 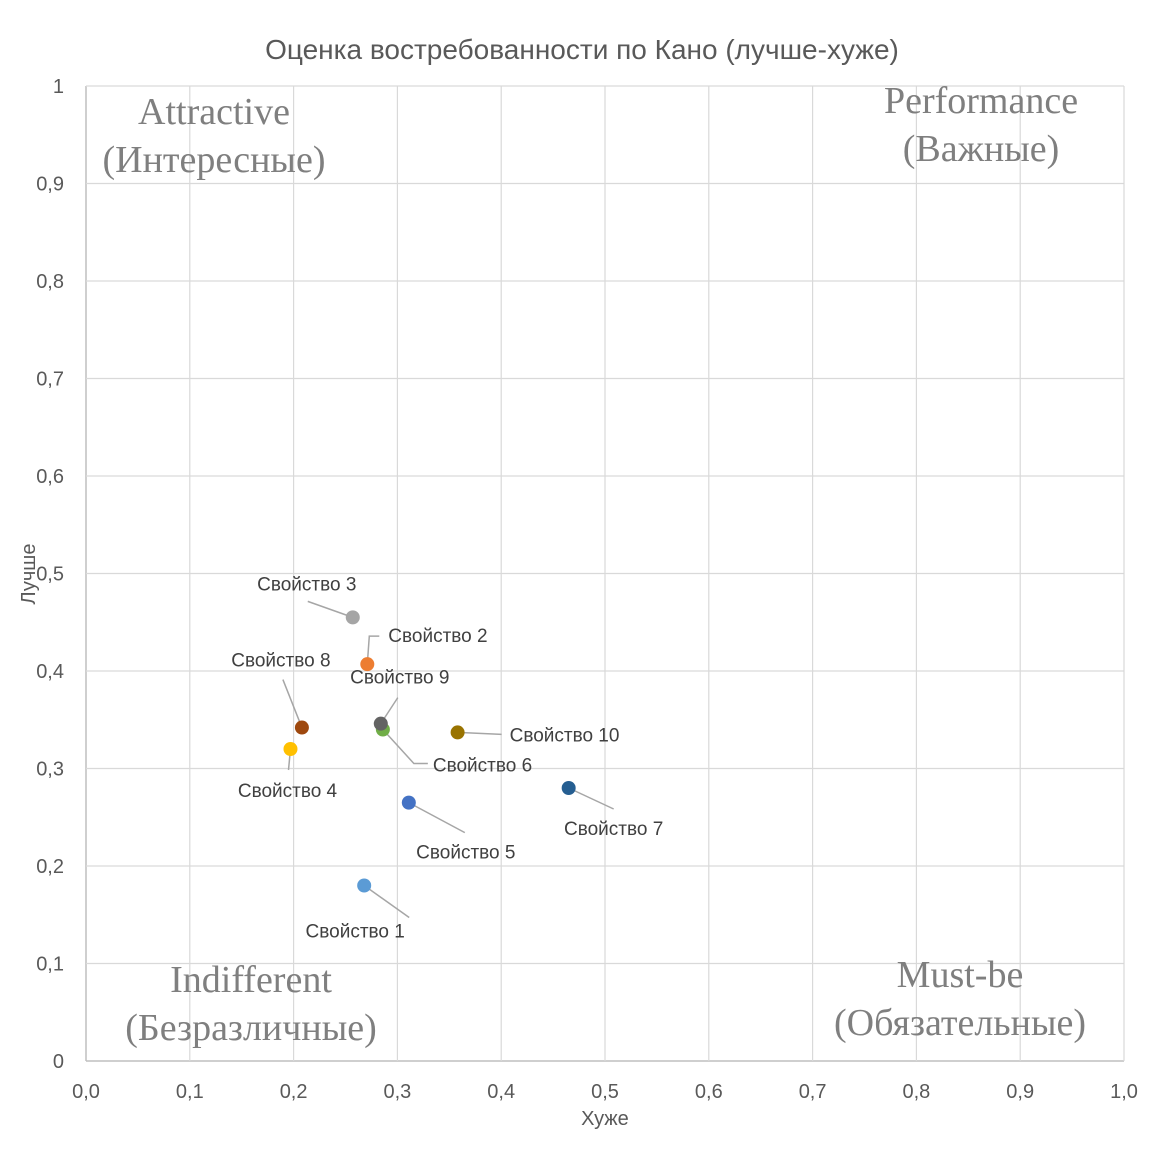 I want to click on quadrant-sublabel-bottom-left: (Безразличные), so click(x=251, y=1028).